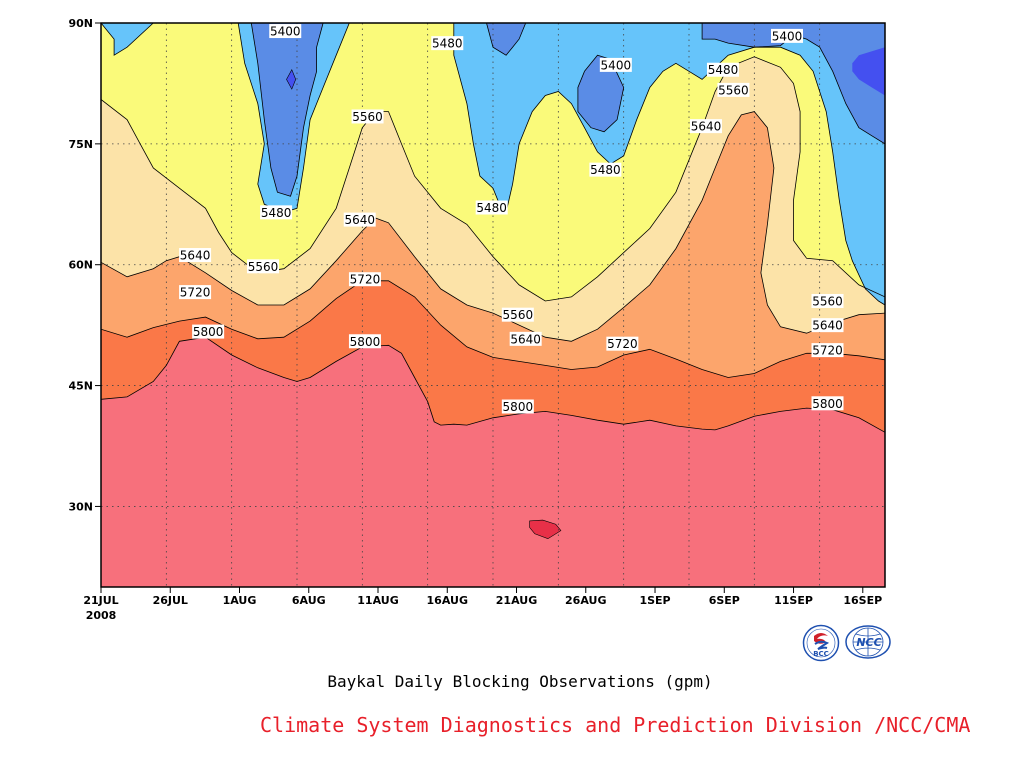 This screenshot has height=768, width=1024. What do you see at coordinates (447, 600) in the screenshot?
I see `x-tick-label: 16AUG` at bounding box center [447, 600].